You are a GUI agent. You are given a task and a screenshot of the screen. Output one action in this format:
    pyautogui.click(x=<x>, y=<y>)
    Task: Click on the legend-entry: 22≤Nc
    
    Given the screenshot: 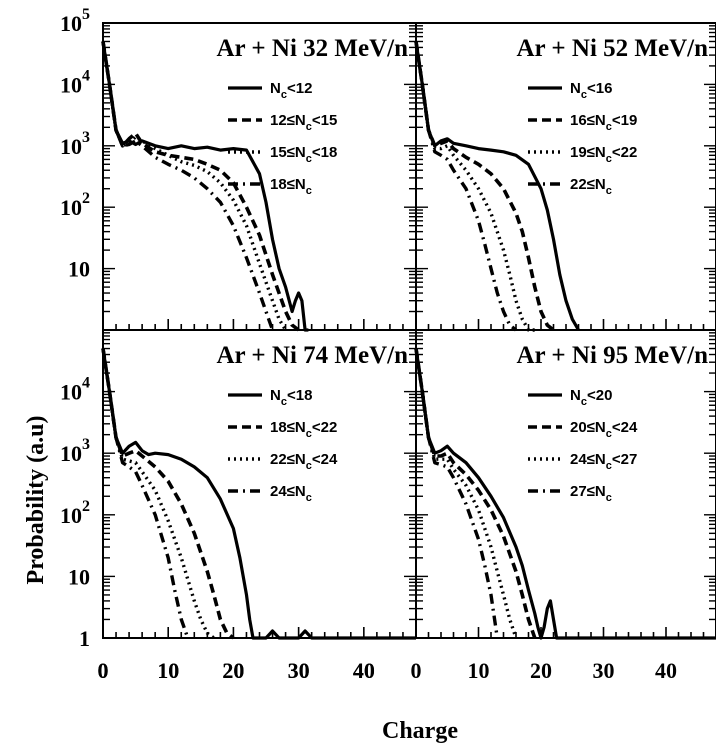 What is the action you would take?
    pyautogui.click(x=591, y=186)
    